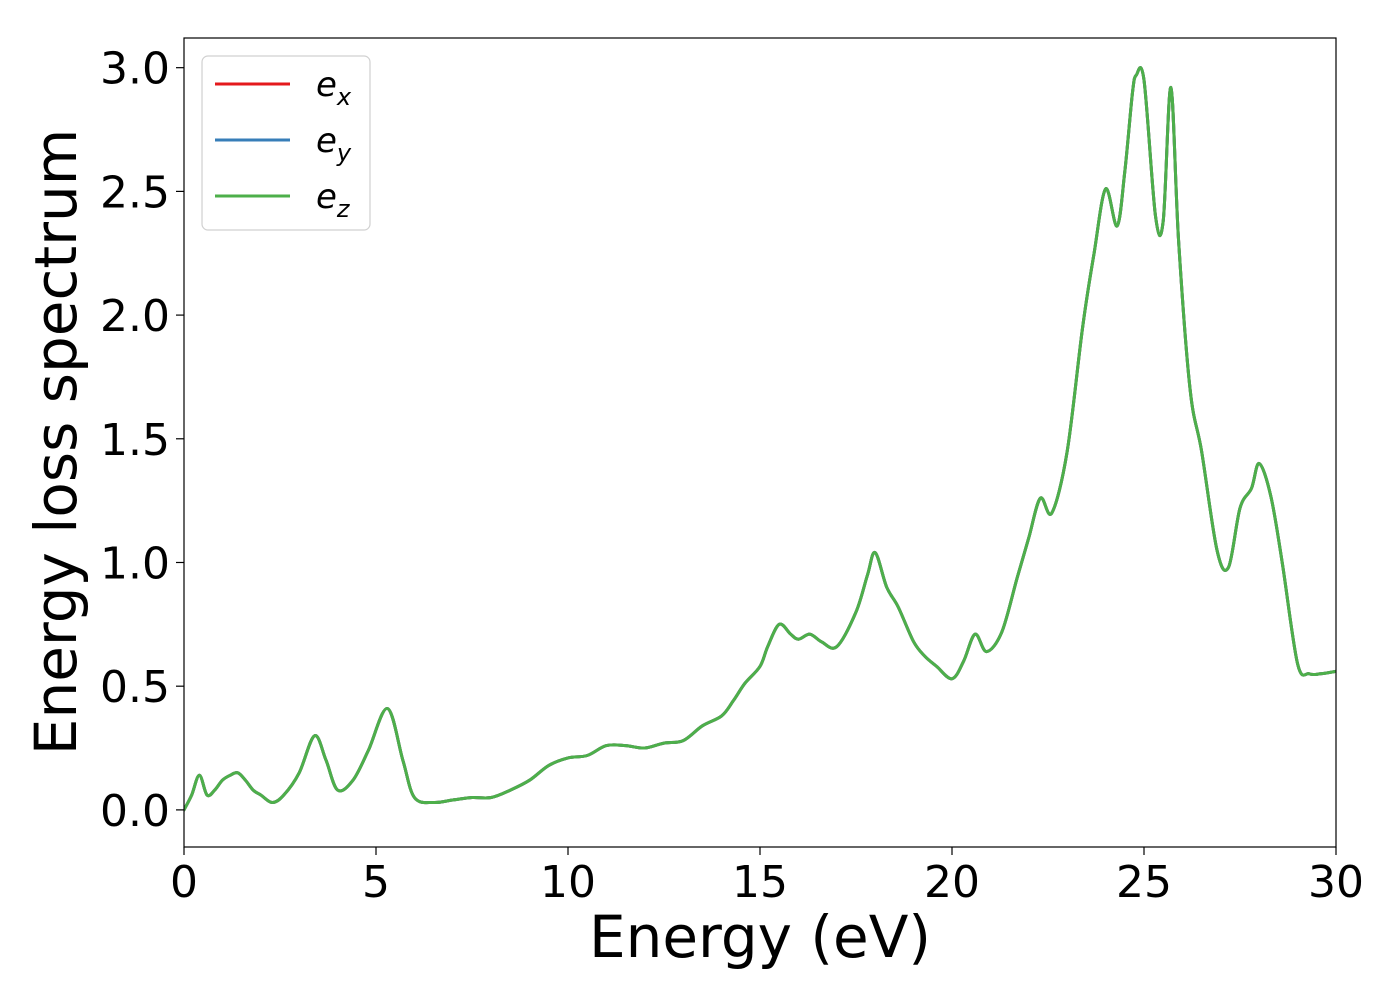  I want to click on x-axis-label: Energy (eV), so click(760, 937).